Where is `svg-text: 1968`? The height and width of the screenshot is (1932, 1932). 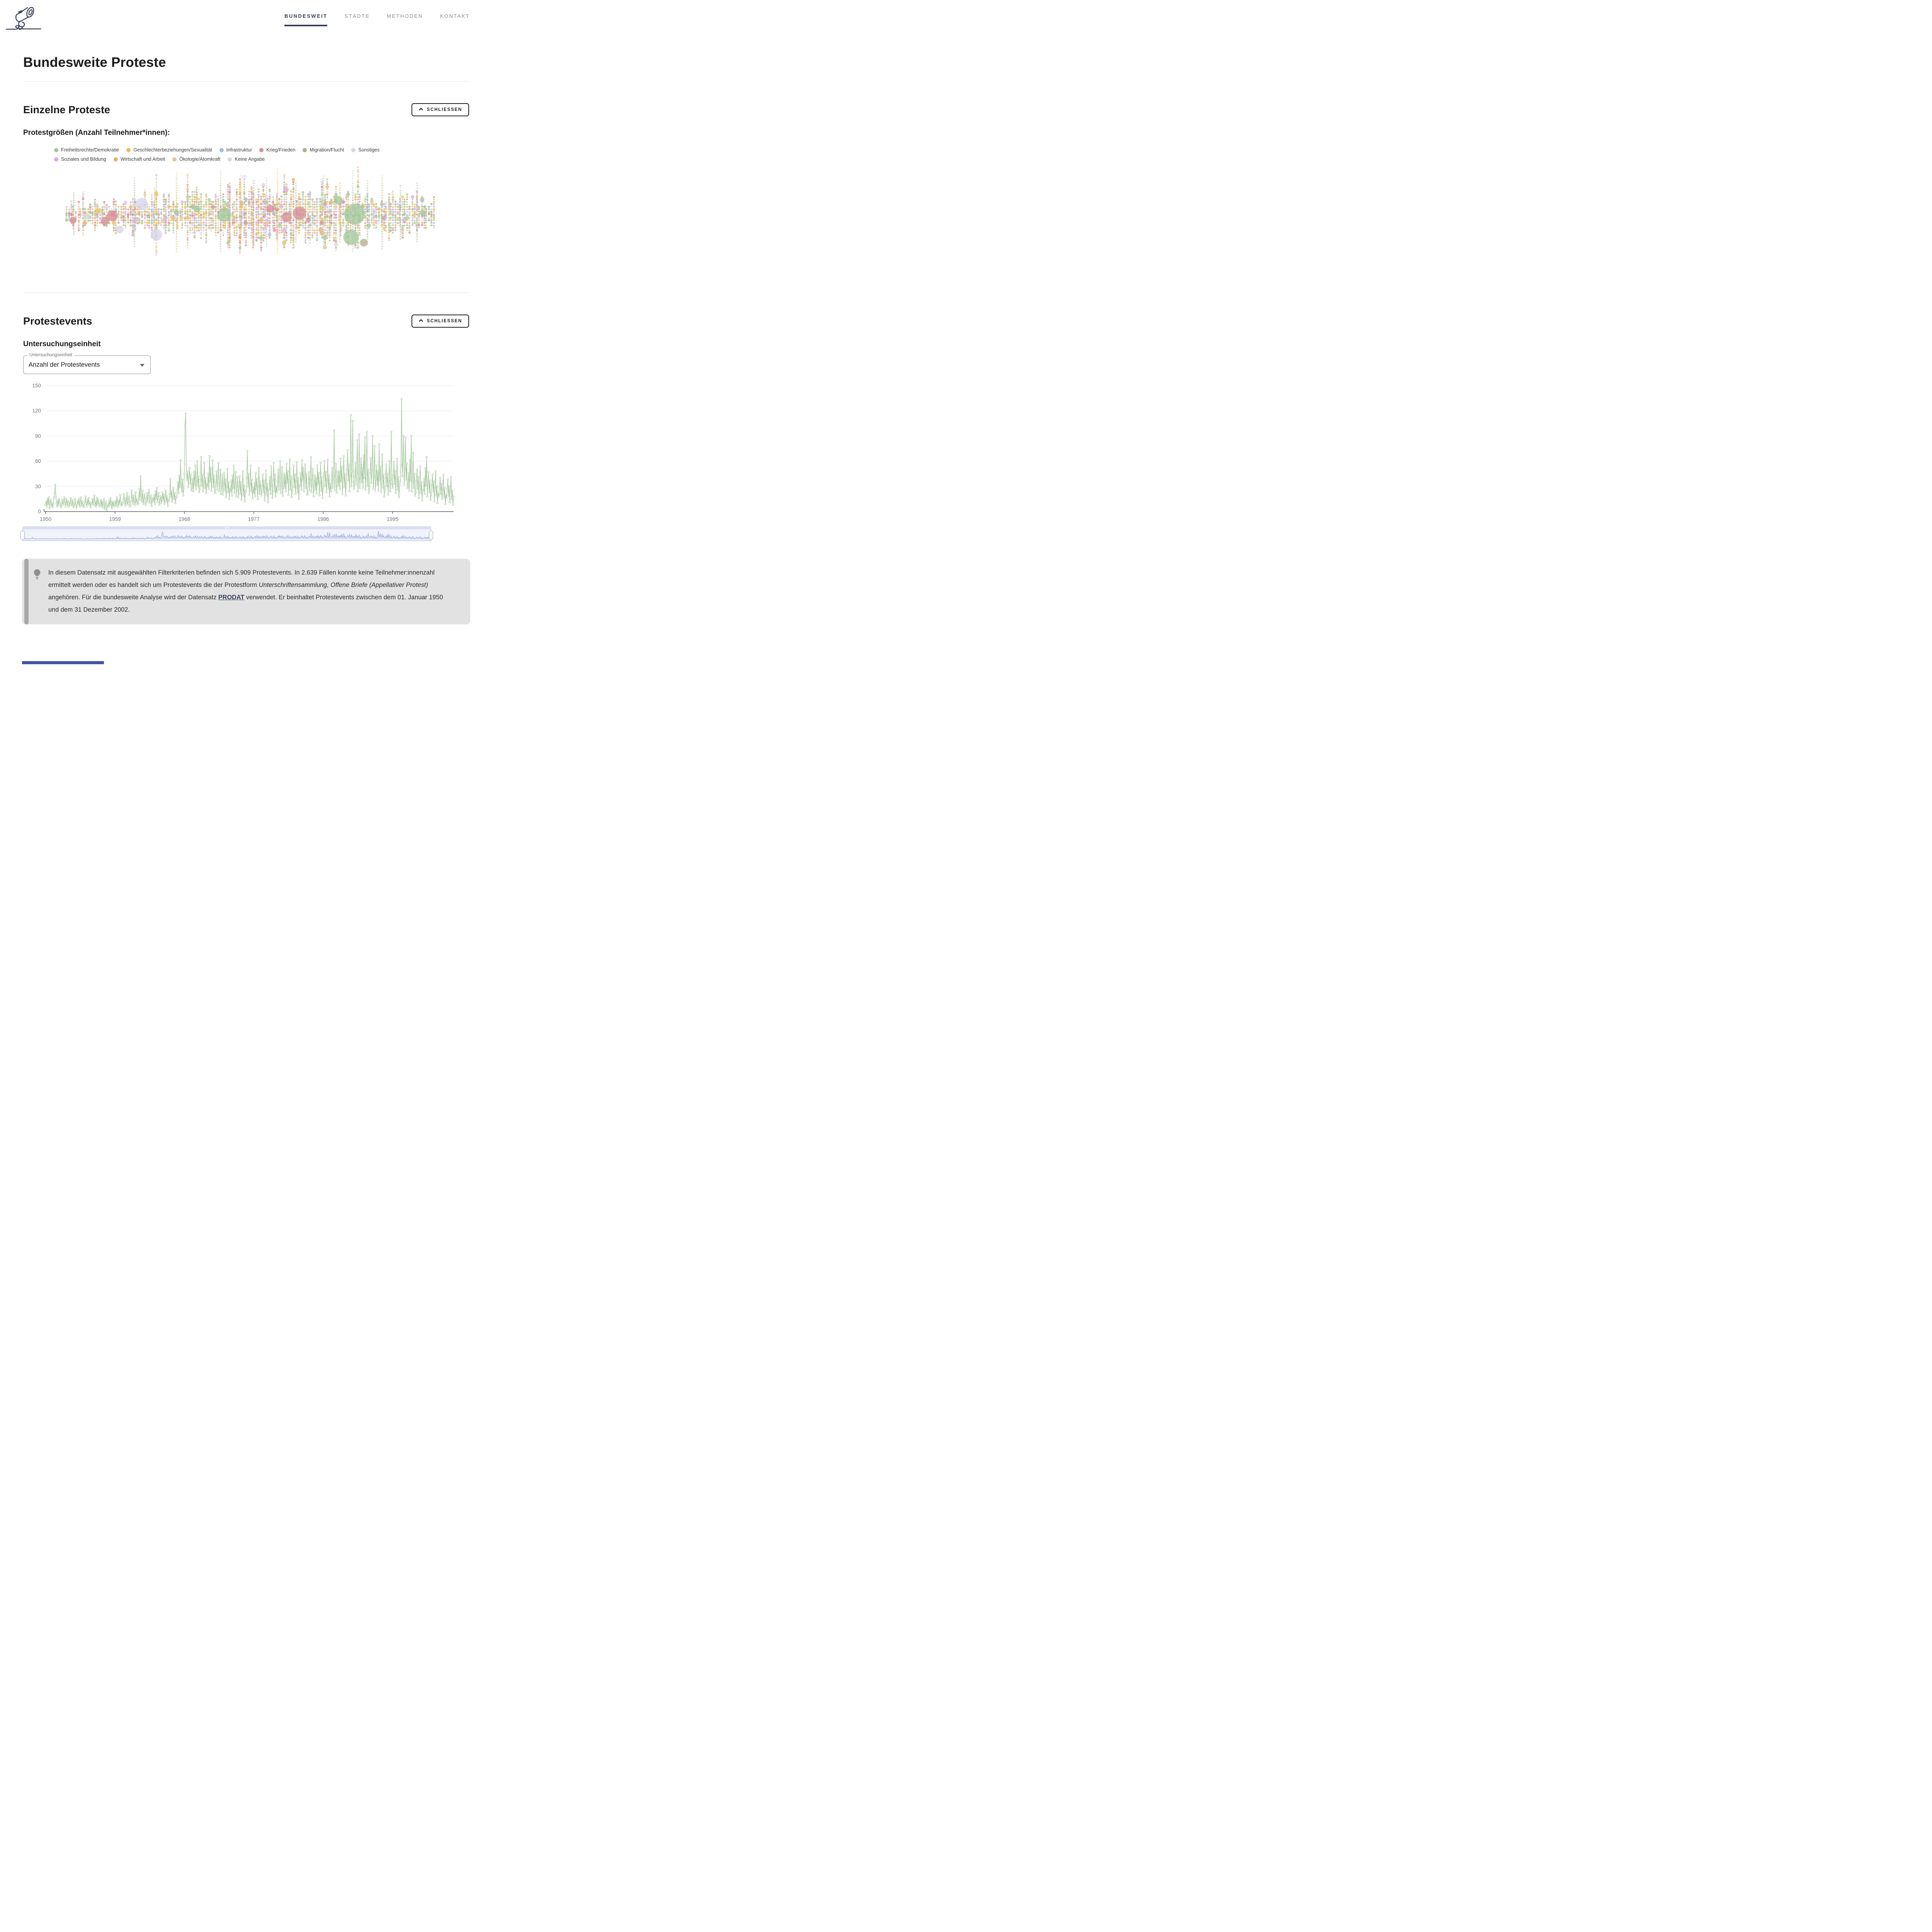 svg-text: 1968 is located at coordinates (184, 519).